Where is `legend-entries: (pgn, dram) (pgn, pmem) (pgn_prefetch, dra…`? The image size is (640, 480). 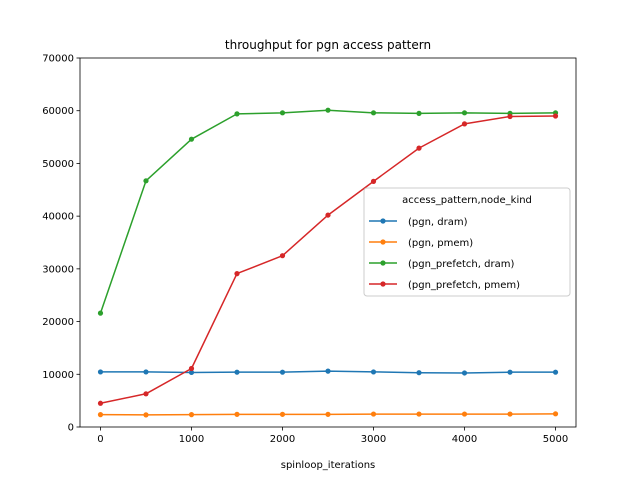
legend-entries: (pgn, dram) (pgn, pmem) (pgn_prefetch, dra… is located at coordinates (444, 254).